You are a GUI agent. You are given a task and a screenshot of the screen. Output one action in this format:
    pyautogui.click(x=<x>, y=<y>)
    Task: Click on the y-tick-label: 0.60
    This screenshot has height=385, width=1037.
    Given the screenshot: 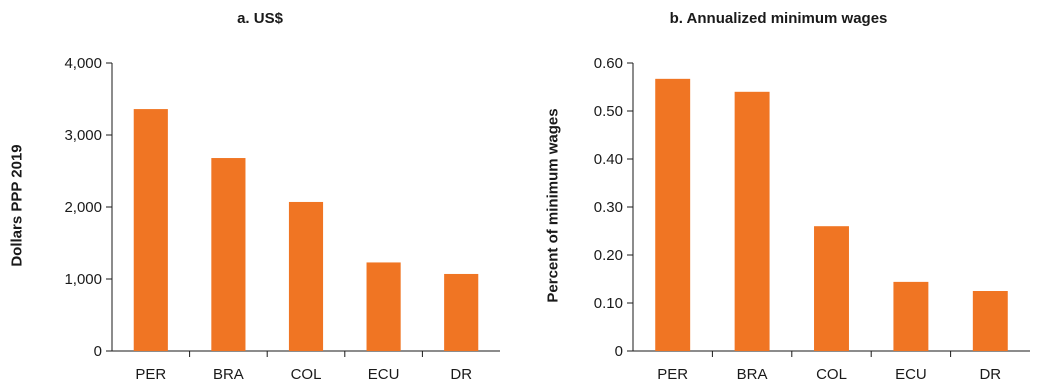 What is the action you would take?
    pyautogui.click(x=608, y=63)
    